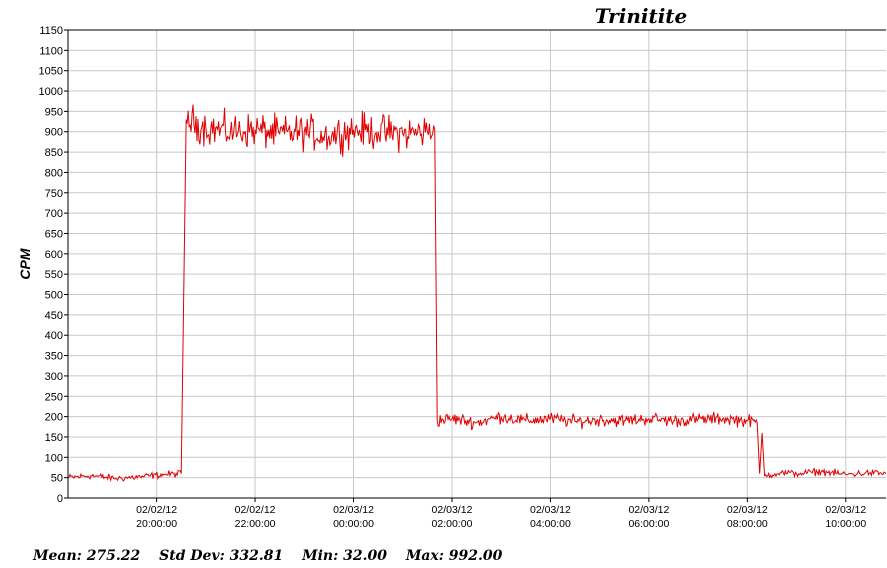 This screenshot has height=568, width=887. What do you see at coordinates (221, 556) in the screenshot?
I see `stat-std-dev: Std Dev: 332.81` at bounding box center [221, 556].